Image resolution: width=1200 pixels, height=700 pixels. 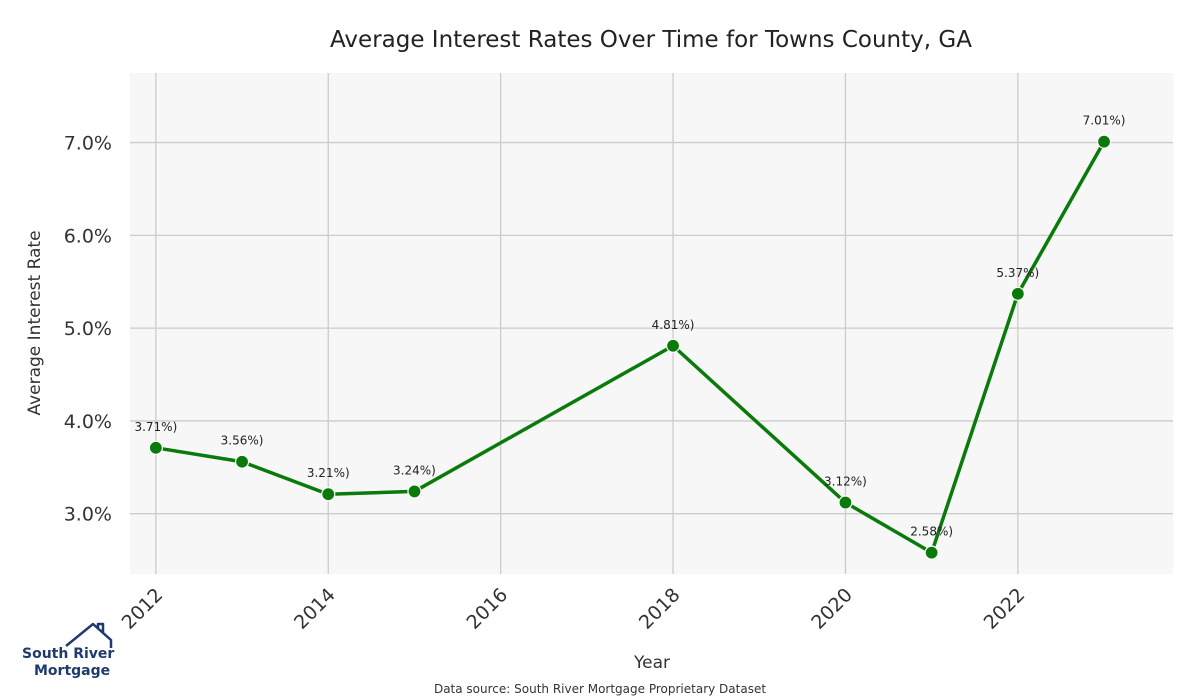 I want to click on y-tick-label: 5.0%, so click(x=88, y=329).